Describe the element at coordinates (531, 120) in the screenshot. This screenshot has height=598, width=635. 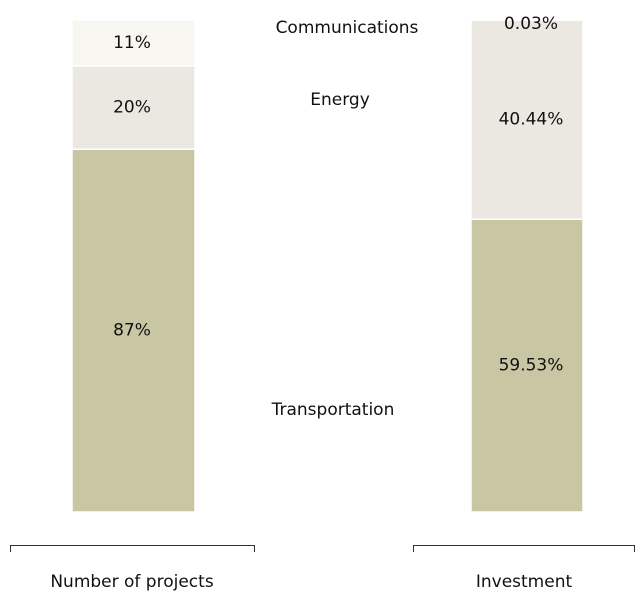
I see `data-label: 40.44%` at that location.